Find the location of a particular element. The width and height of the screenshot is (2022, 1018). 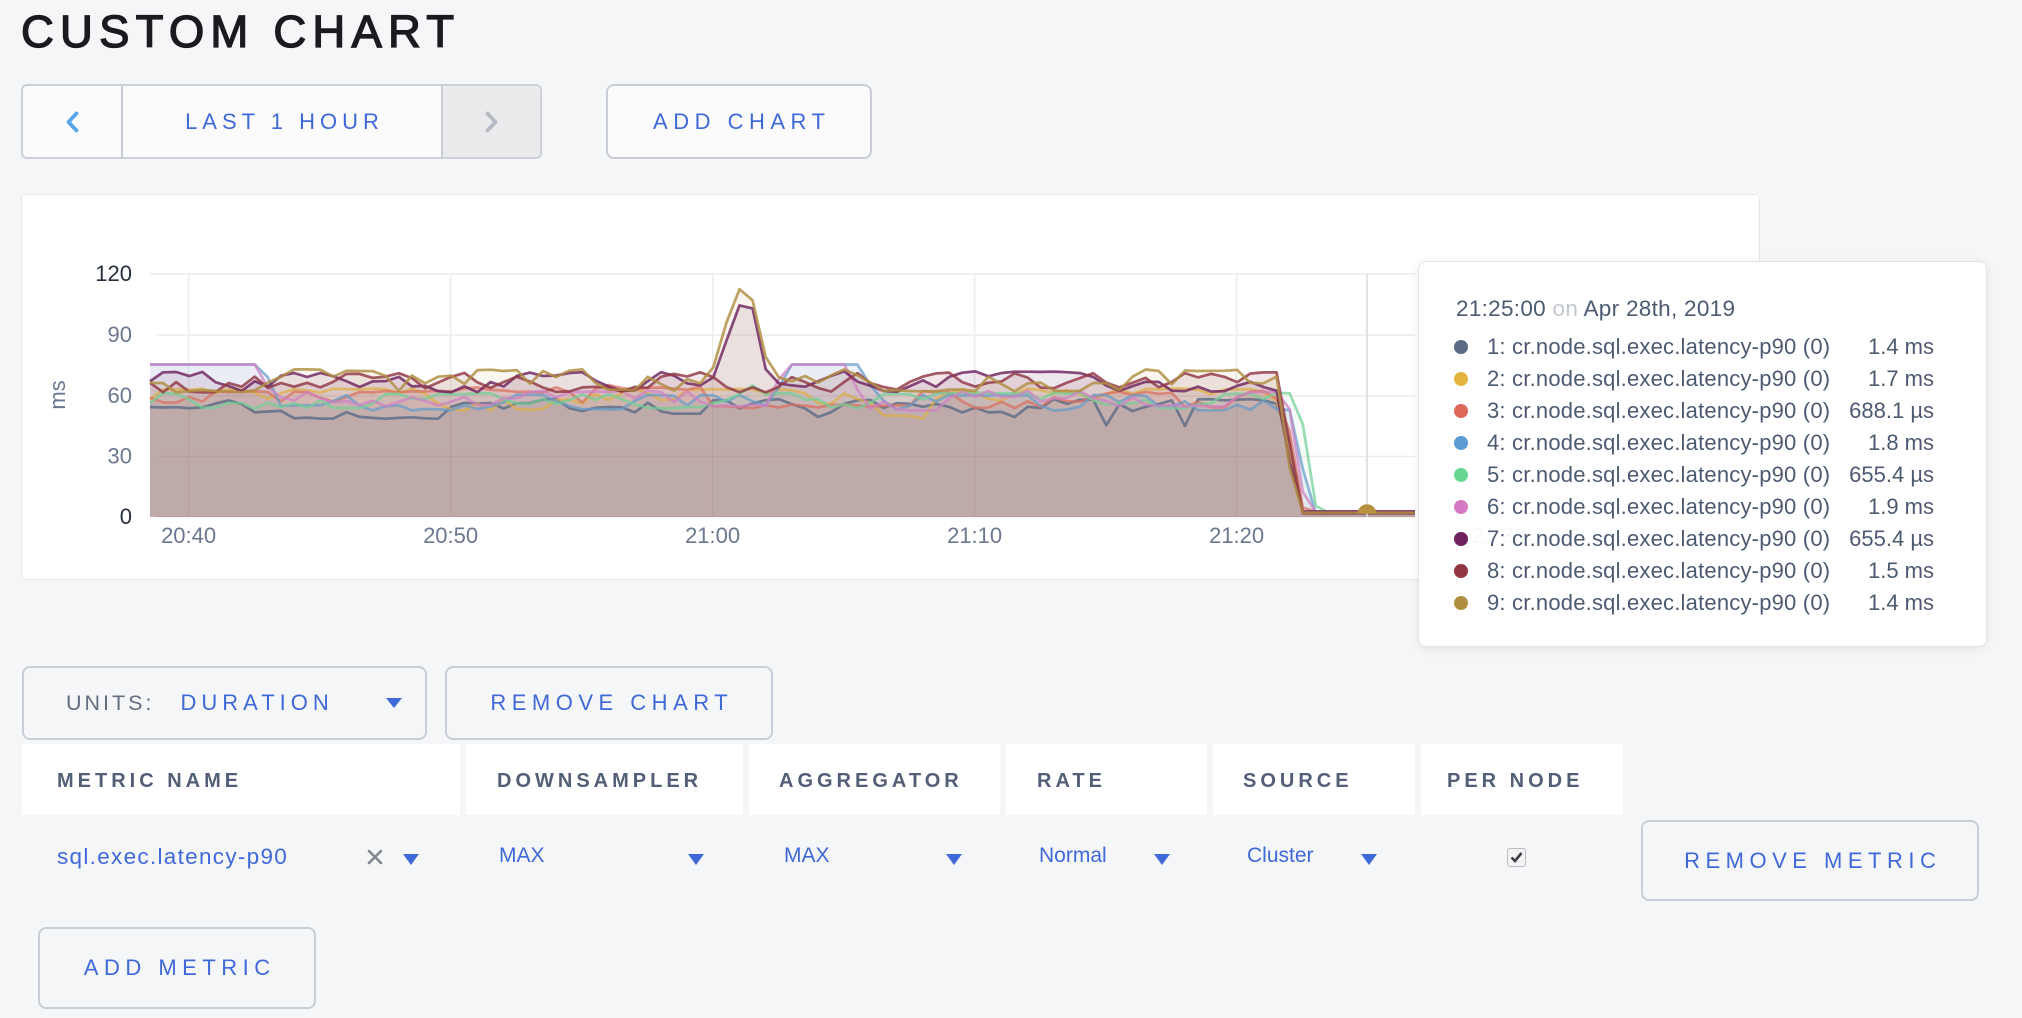

svg-text: 90 is located at coordinates (120, 334).